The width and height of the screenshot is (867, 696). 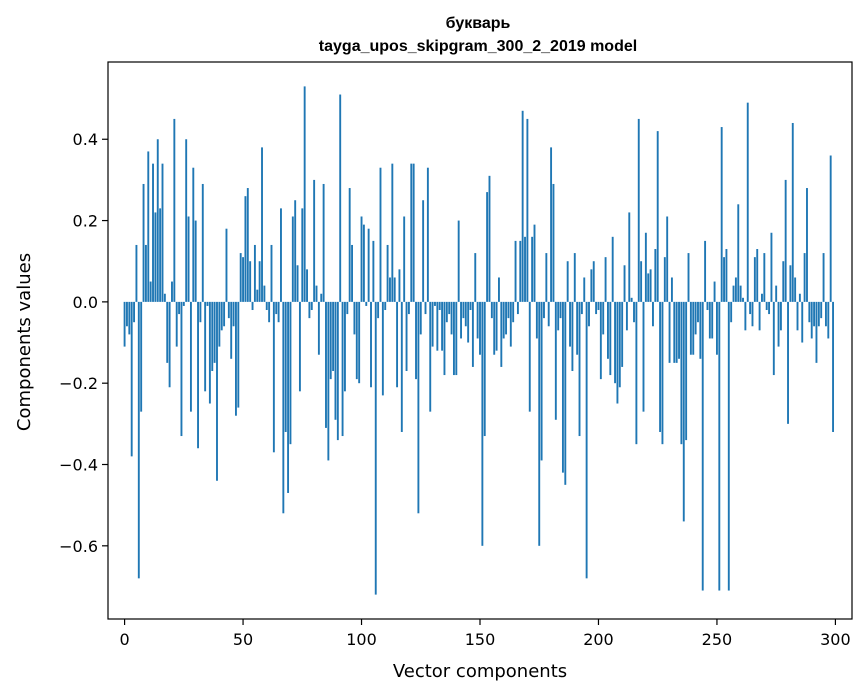 I want to click on y-axis-label: Components values, so click(x=24, y=342).